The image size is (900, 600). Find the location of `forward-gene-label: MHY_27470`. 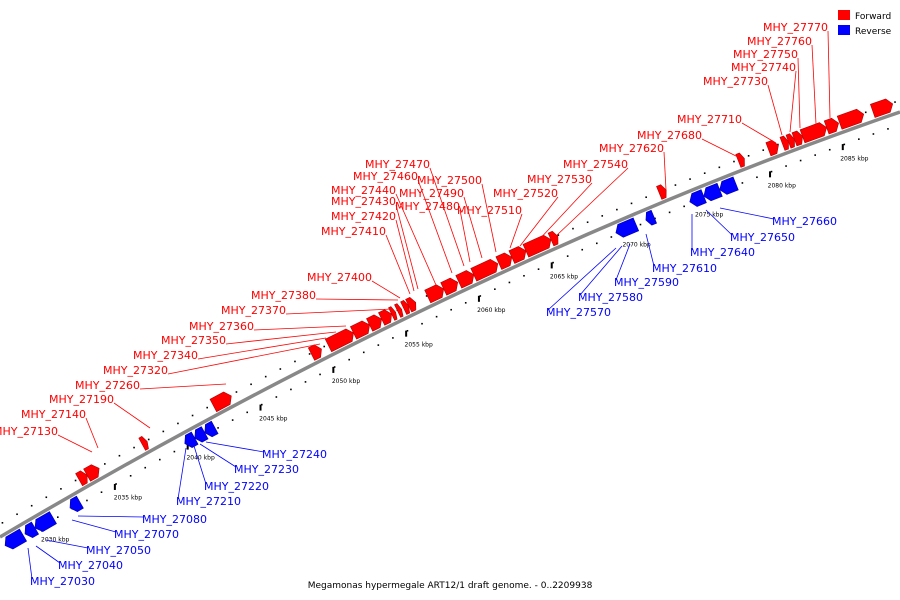

forward-gene-label: MHY_27470 is located at coordinates (397, 164).